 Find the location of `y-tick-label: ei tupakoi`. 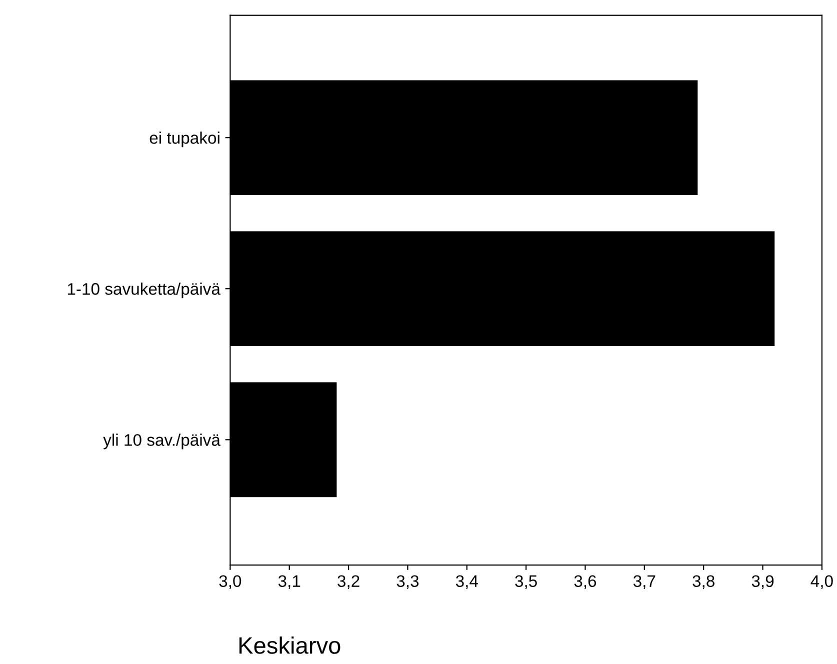

y-tick-label: ei tupakoi is located at coordinates (185, 140).